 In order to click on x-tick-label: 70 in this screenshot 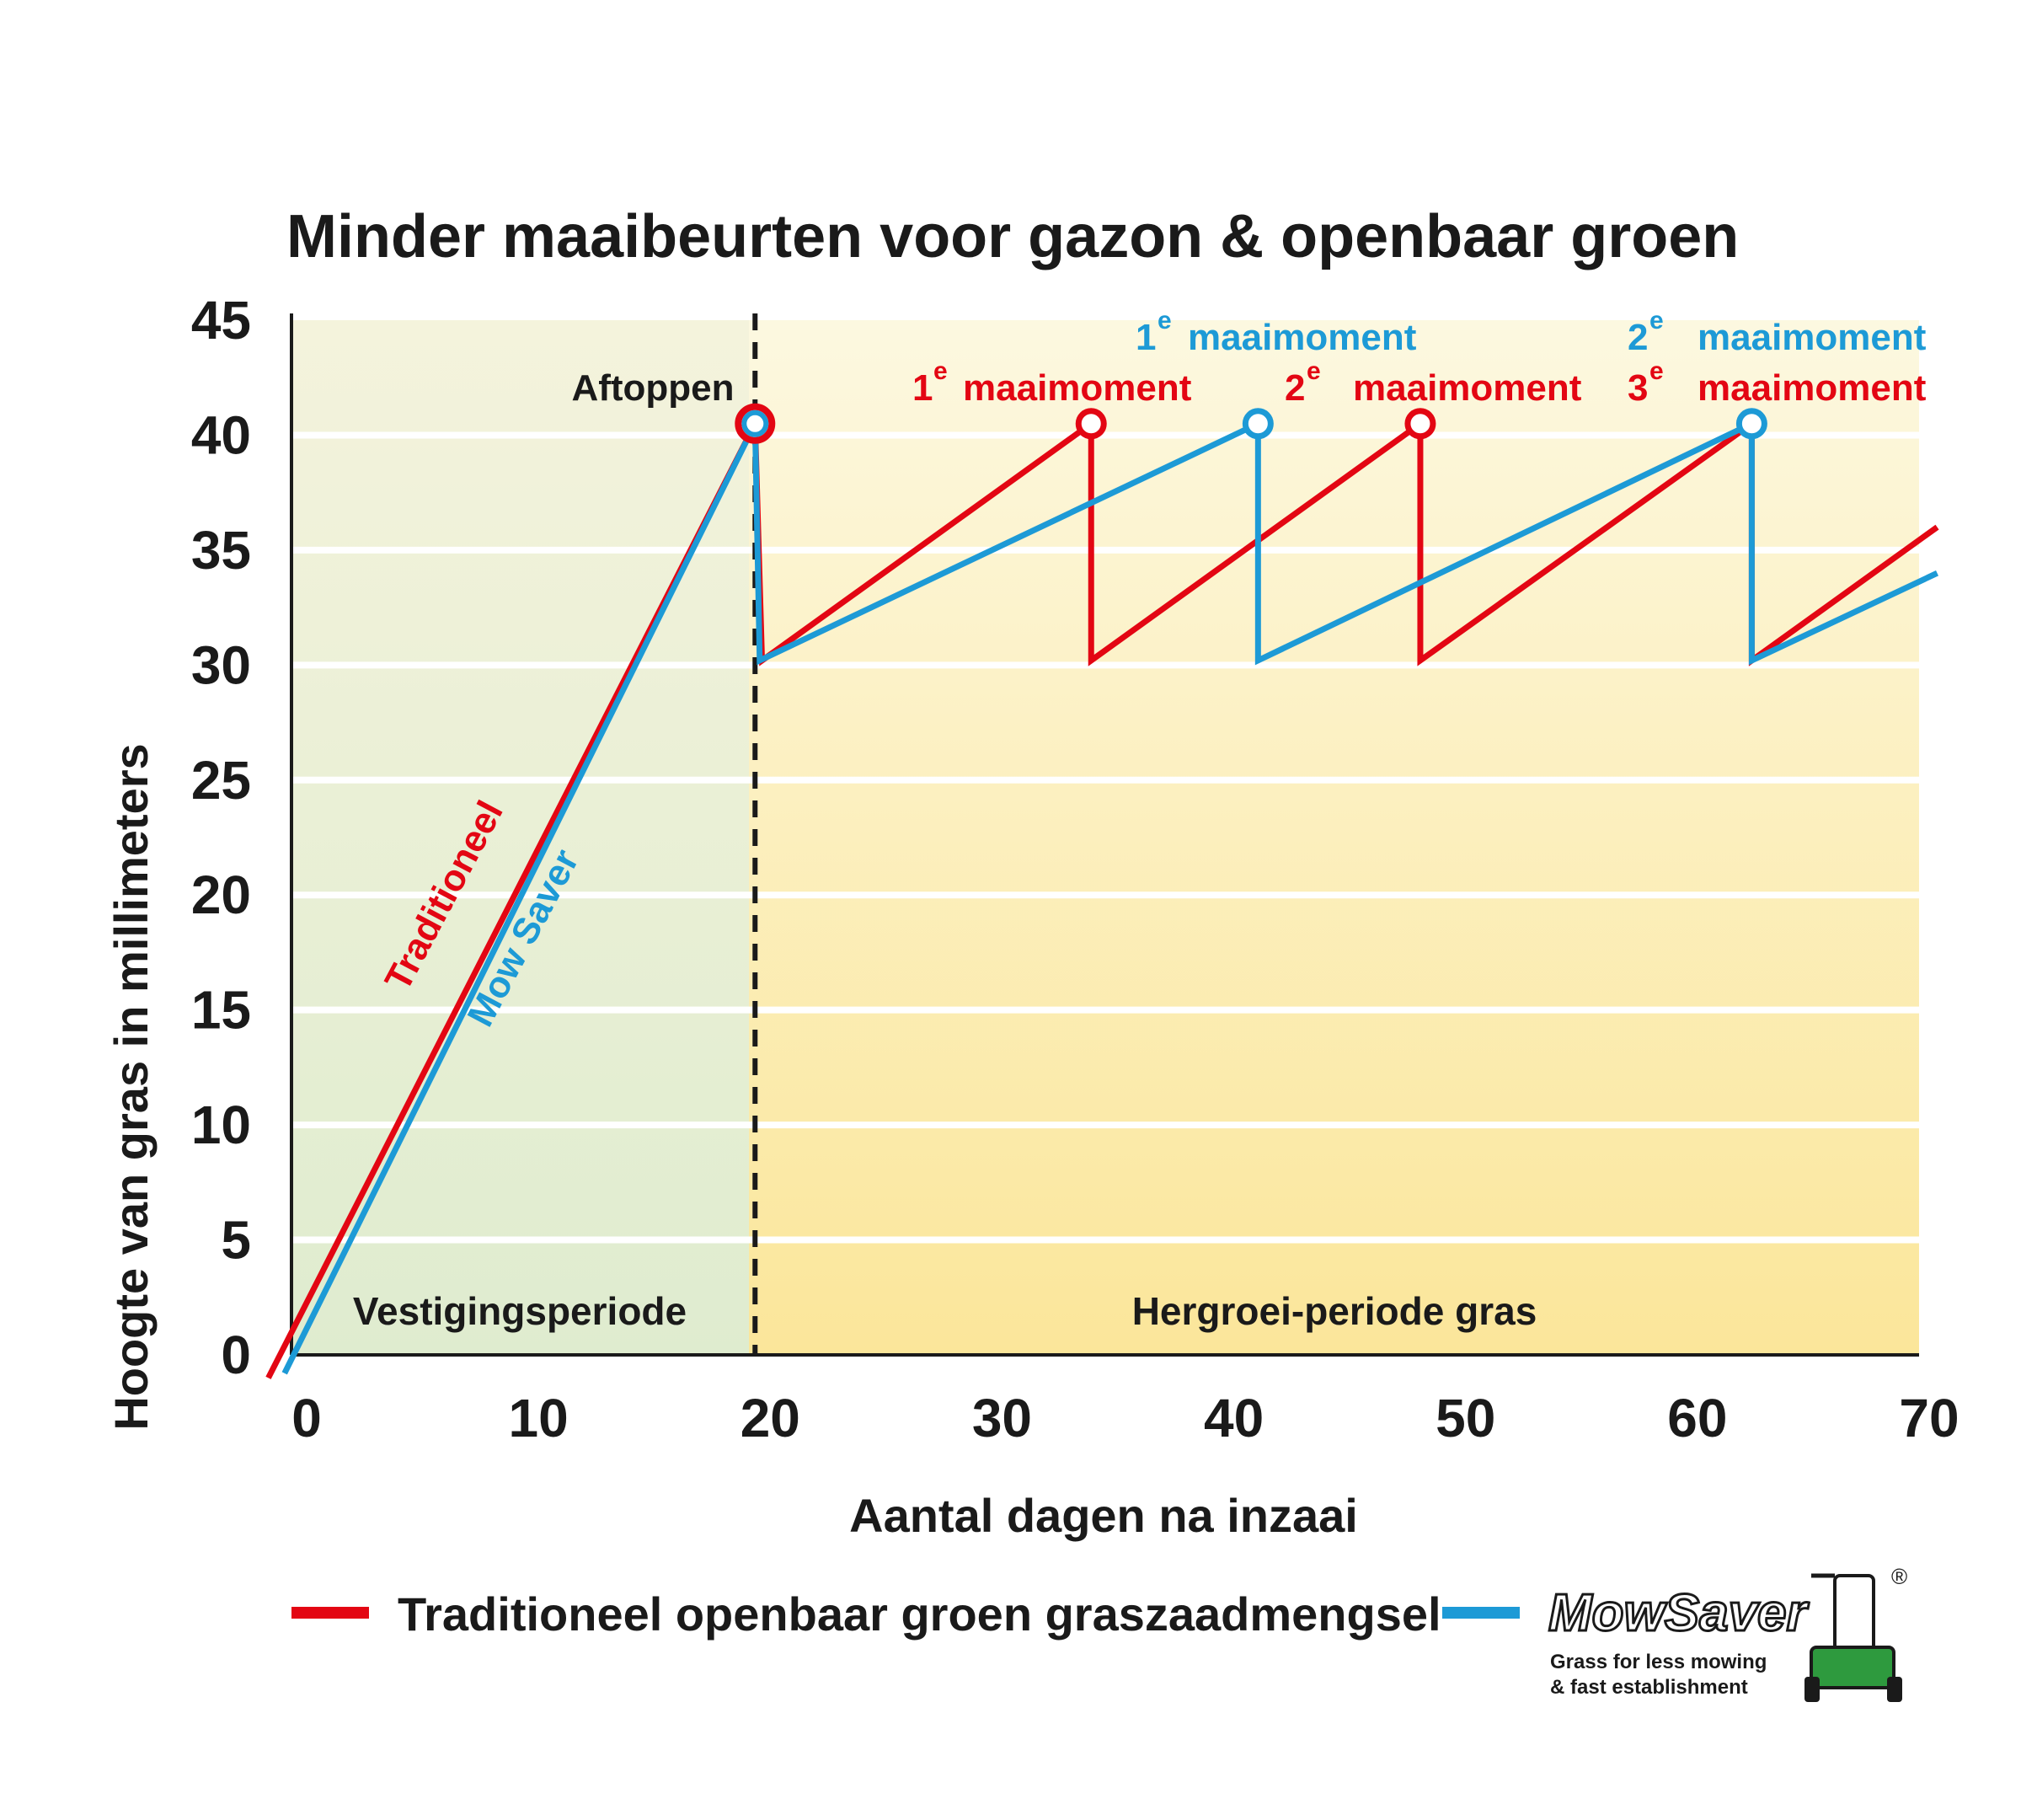, I will do `click(1929, 1418)`.